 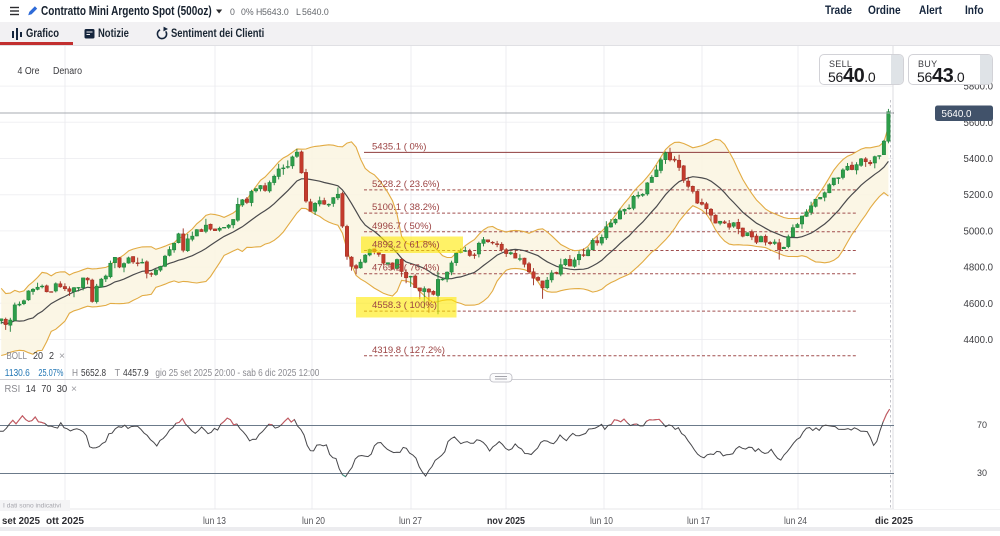 I want to click on svg-text: 4893.2 ( 61.8%), so click(x=406, y=245).